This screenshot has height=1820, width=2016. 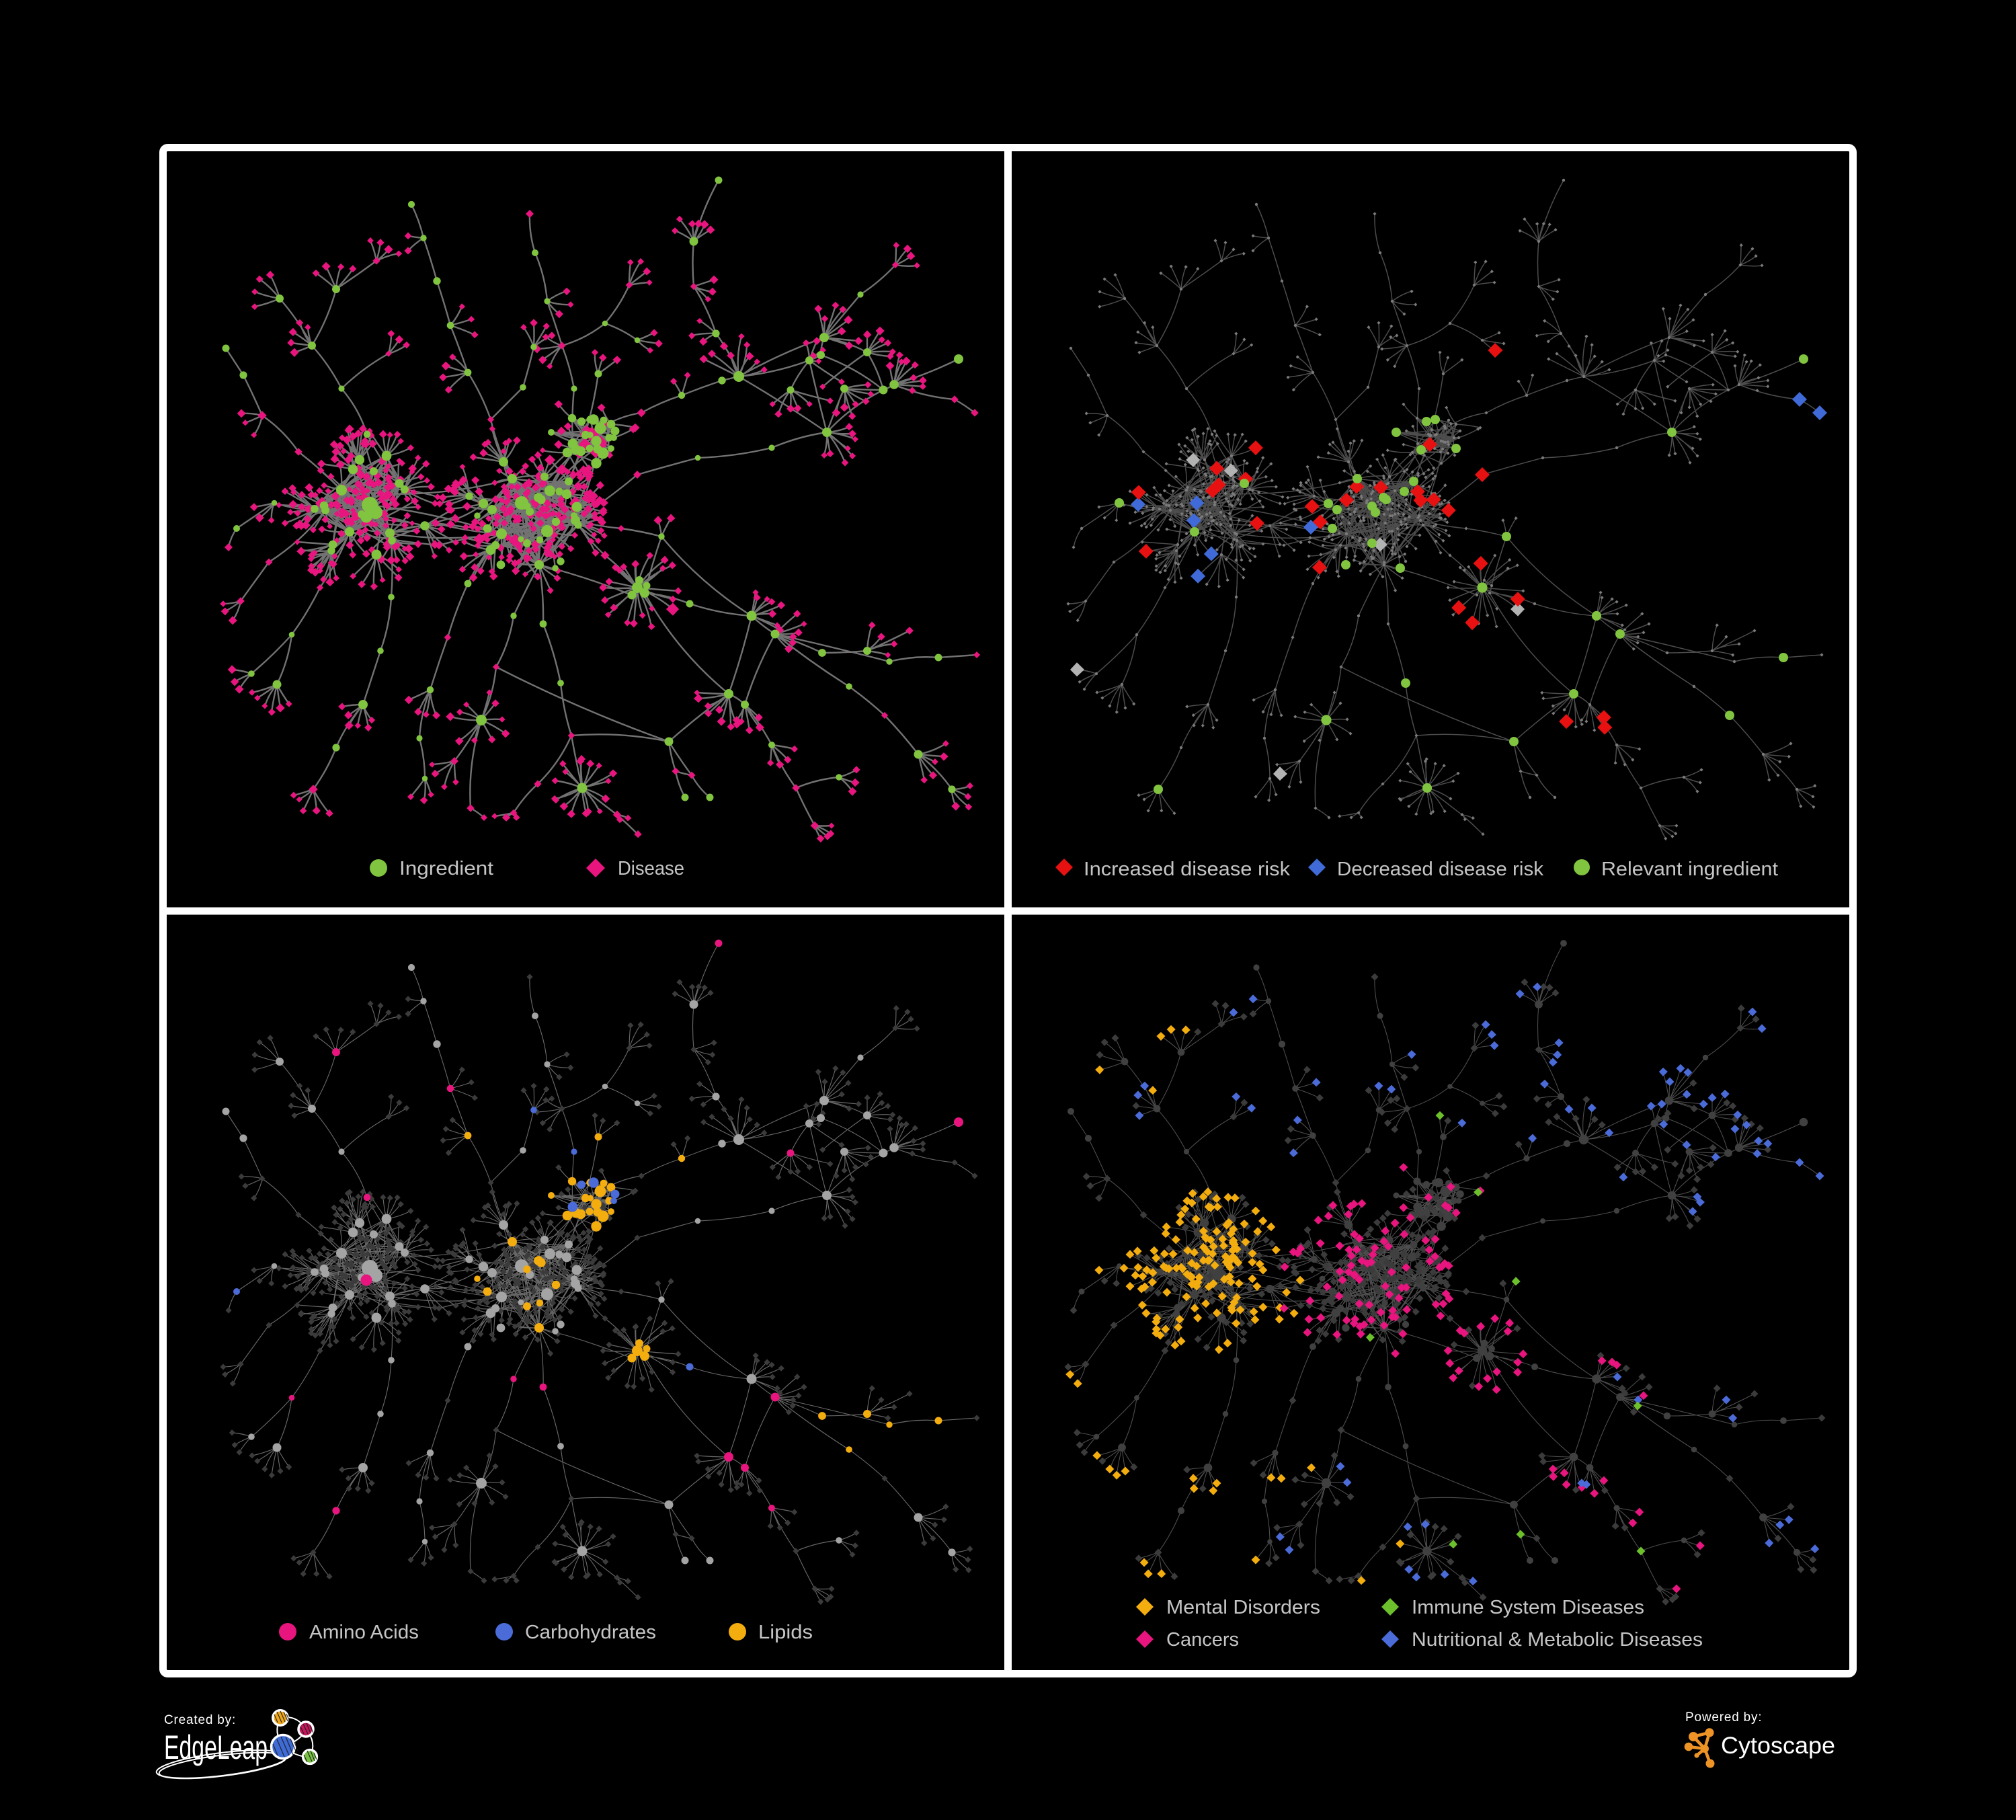 What do you see at coordinates (200, 1720) in the screenshot?
I see `svg-text: Created by:` at bounding box center [200, 1720].